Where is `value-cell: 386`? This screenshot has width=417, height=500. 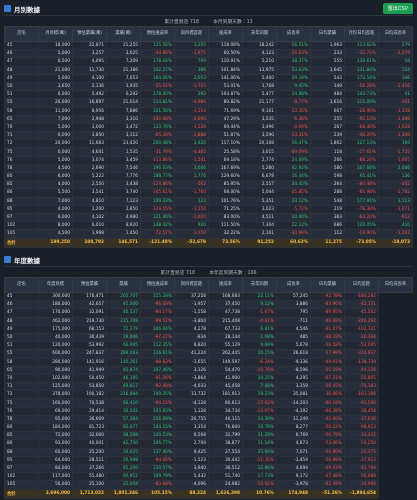
value-cell: 386 is located at coordinates (191, 70).